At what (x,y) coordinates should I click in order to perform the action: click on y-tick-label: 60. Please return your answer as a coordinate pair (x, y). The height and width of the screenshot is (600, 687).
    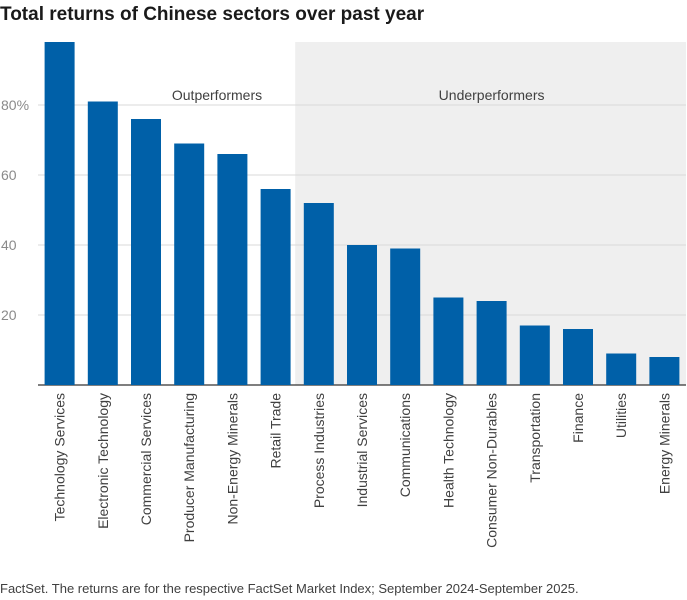
    Looking at the image, I should click on (9, 175).